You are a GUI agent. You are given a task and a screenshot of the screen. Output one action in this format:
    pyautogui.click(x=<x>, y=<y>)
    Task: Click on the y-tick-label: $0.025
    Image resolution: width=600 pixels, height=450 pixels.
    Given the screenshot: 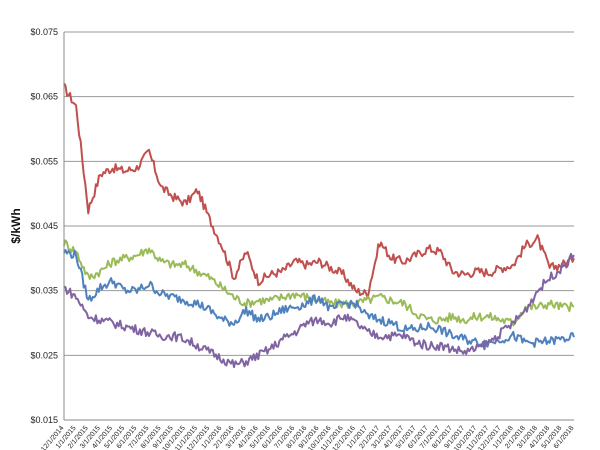 What is the action you would take?
    pyautogui.click(x=44, y=355)
    